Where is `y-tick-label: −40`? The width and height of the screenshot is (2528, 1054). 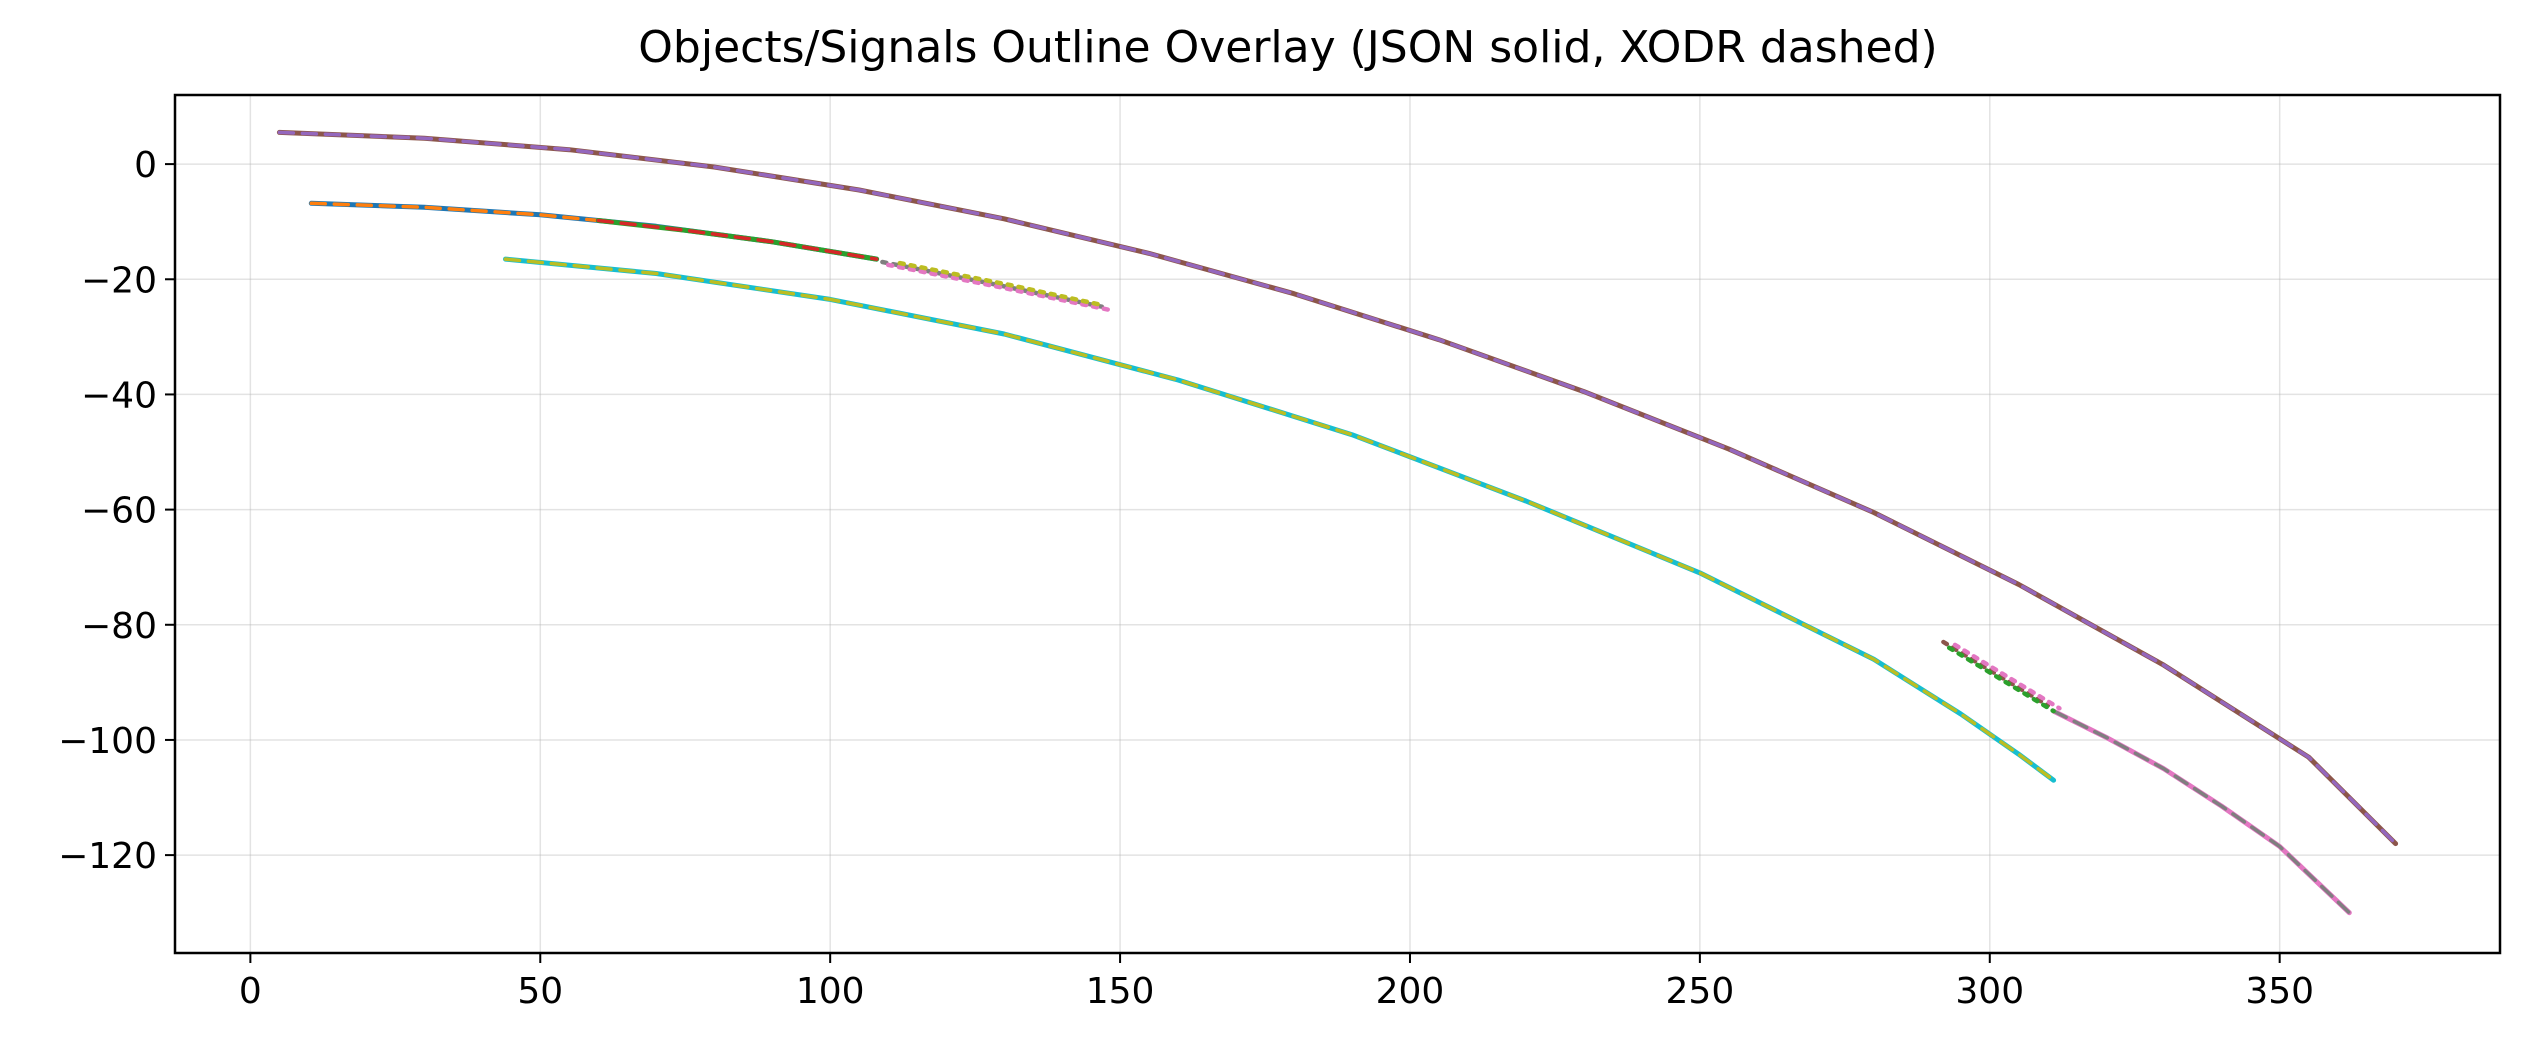 y-tick-label: −40 is located at coordinates (119, 395).